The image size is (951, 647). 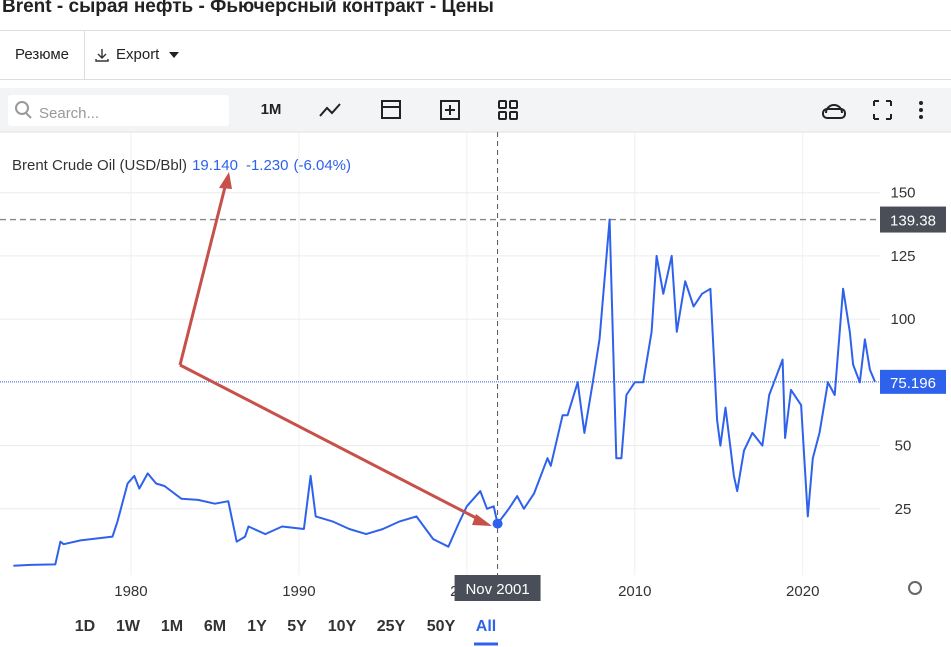 What do you see at coordinates (174, 55) in the screenshot?
I see `caret` at bounding box center [174, 55].